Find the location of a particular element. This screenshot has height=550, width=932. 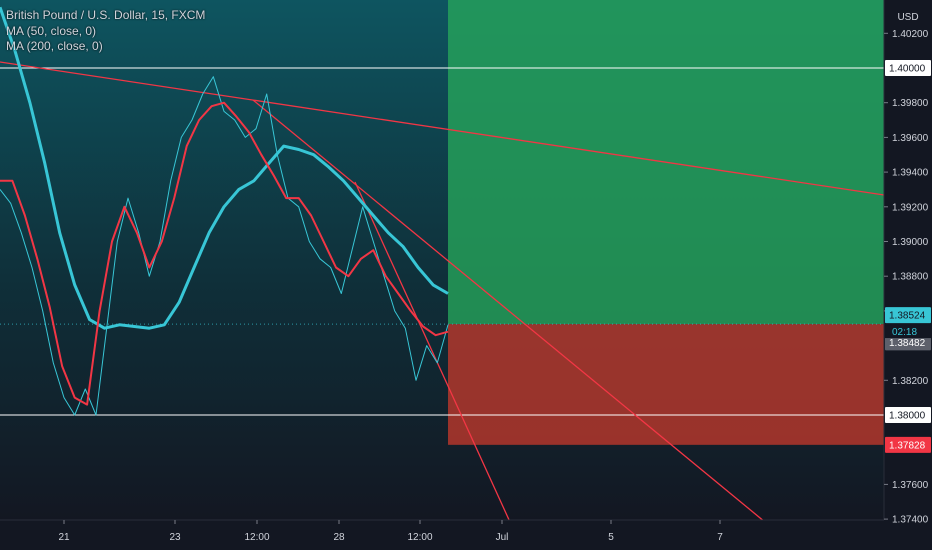

price-tag-label: 1.38524 is located at coordinates (907, 316).